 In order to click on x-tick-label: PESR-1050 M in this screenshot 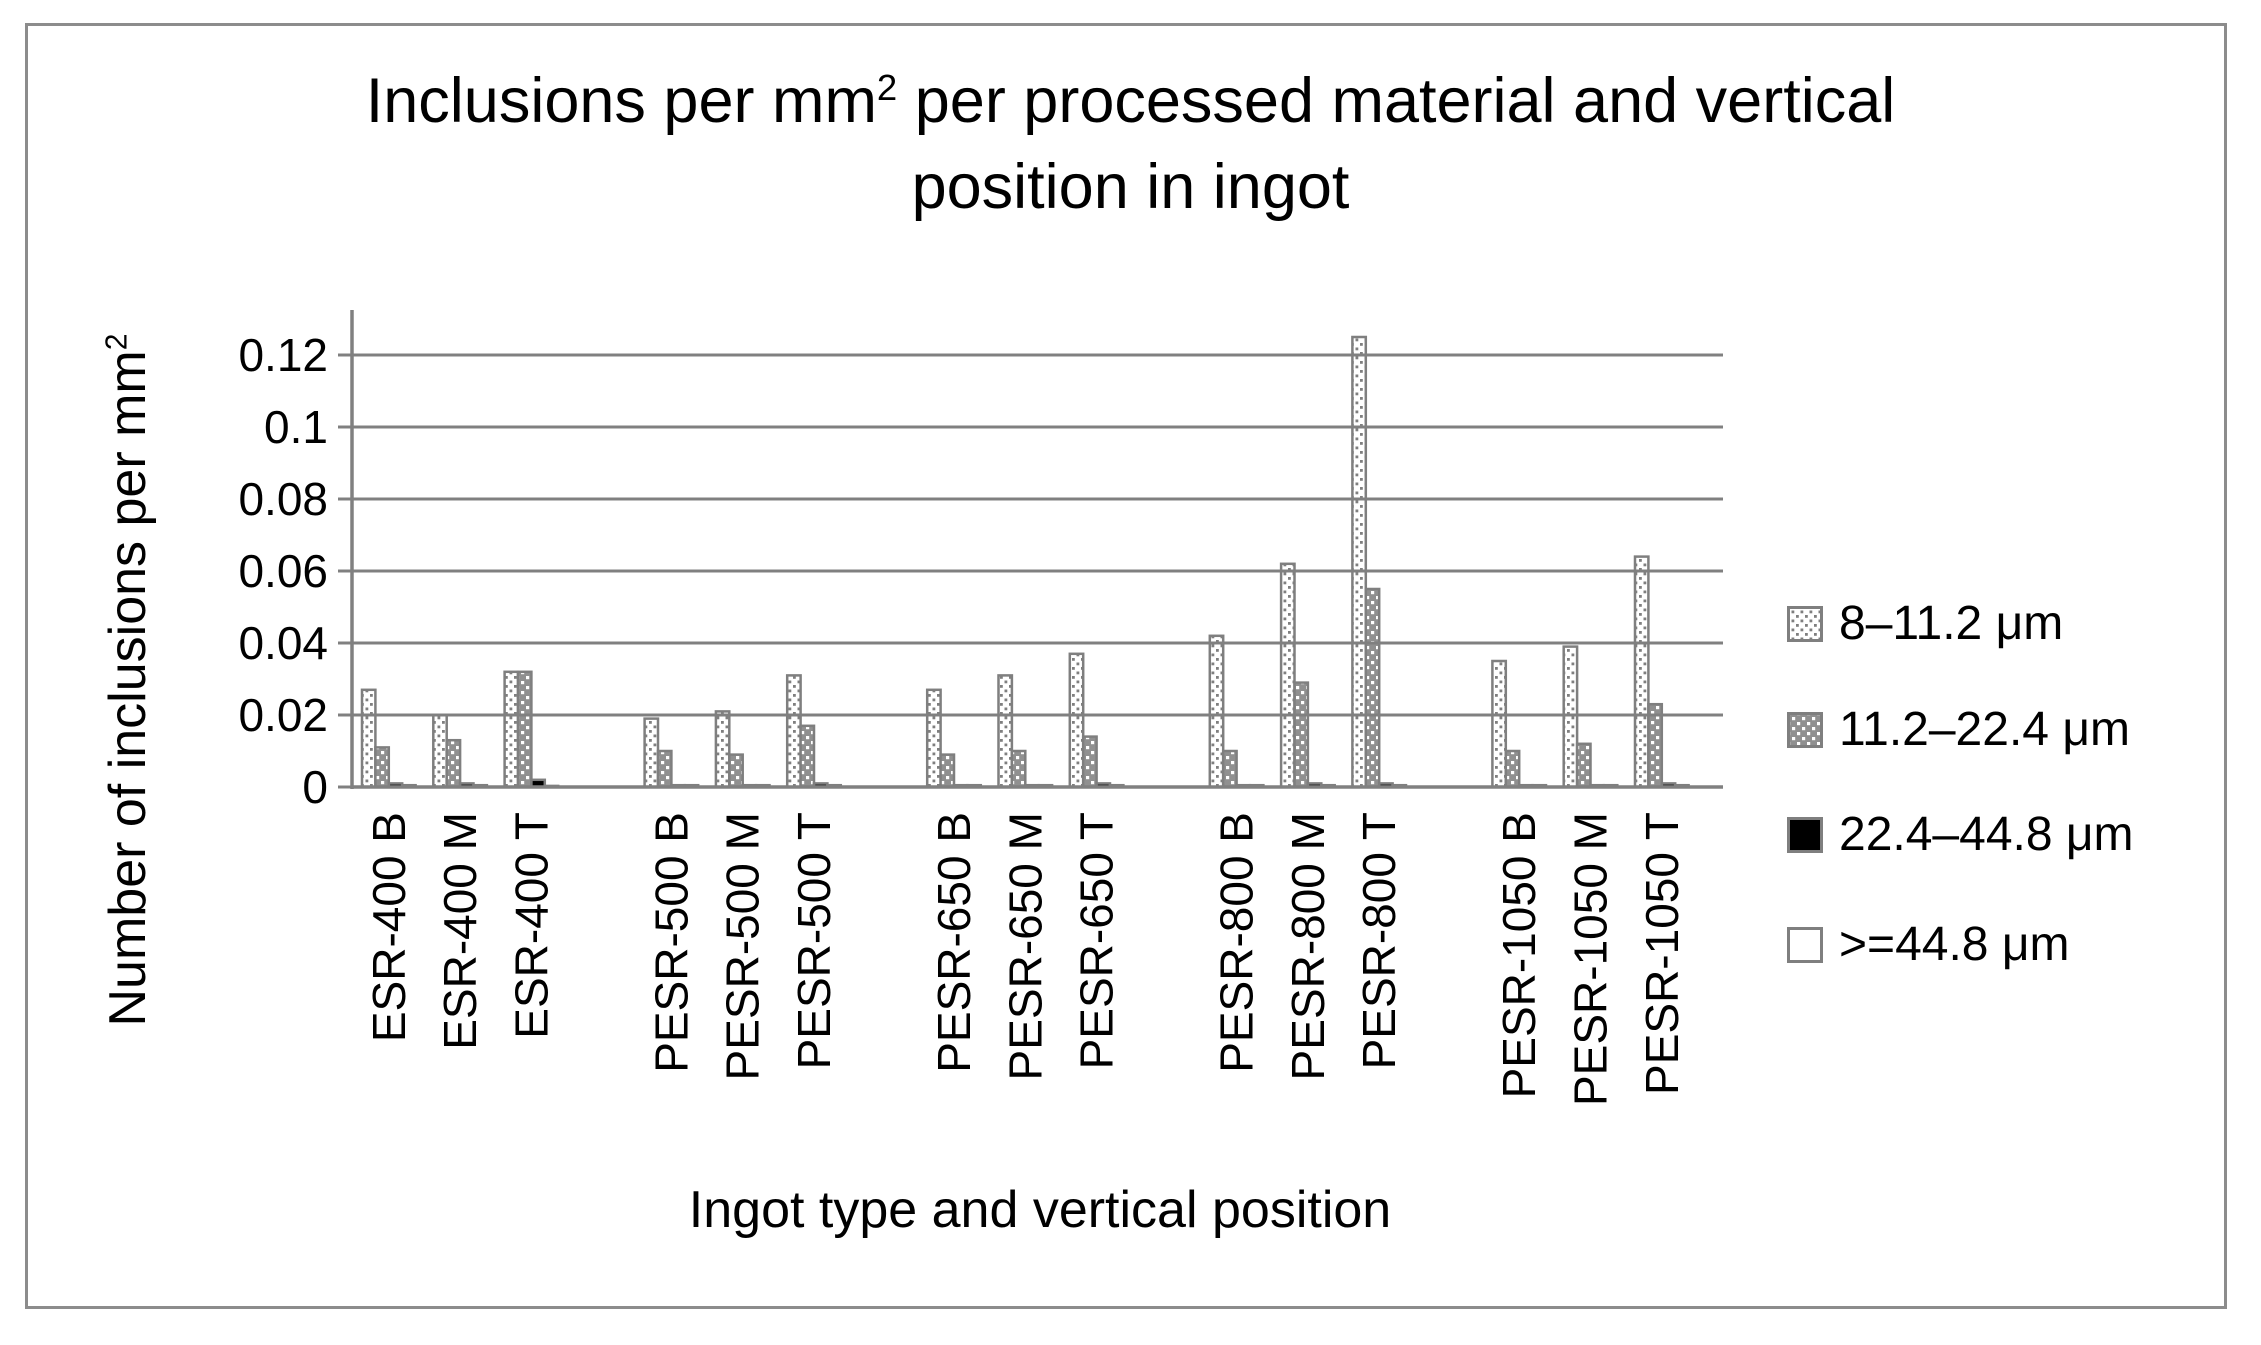, I will do `click(1591, 959)`.